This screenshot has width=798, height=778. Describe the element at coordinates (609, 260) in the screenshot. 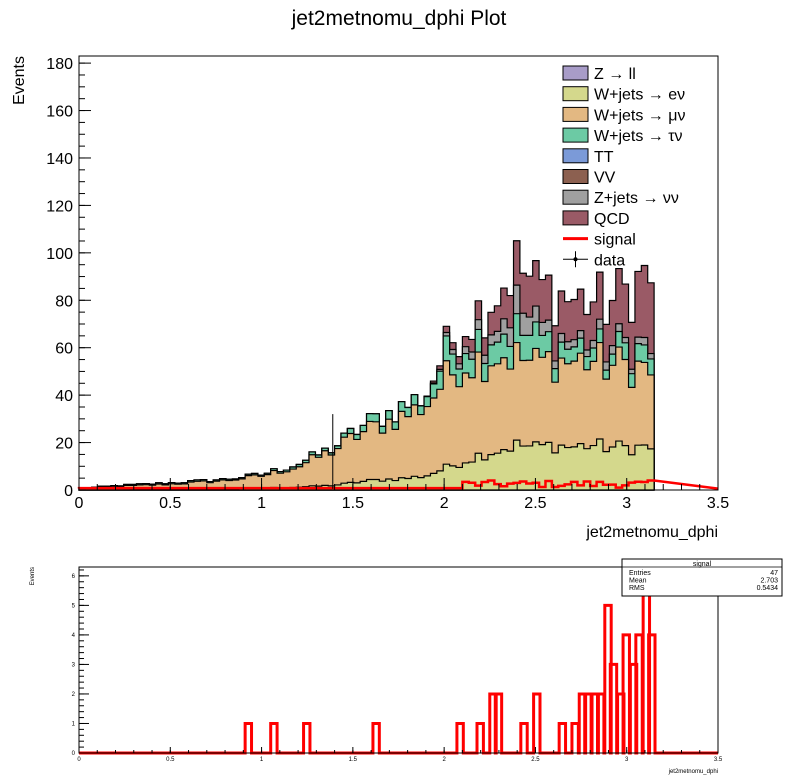

I see `legend-label: data` at that location.